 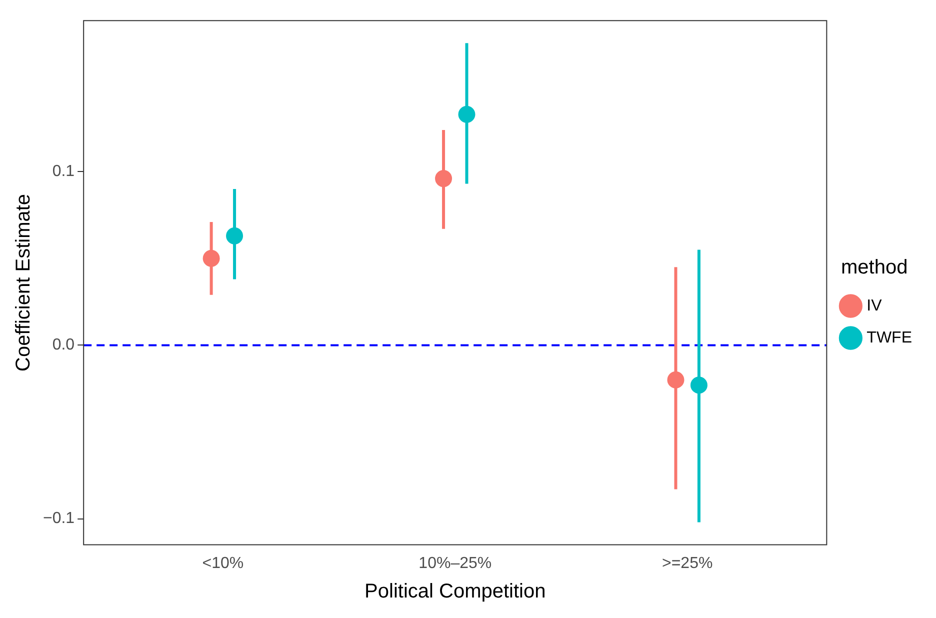 What do you see at coordinates (63, 345) in the screenshot?
I see `y-tick-label: 0.0` at bounding box center [63, 345].